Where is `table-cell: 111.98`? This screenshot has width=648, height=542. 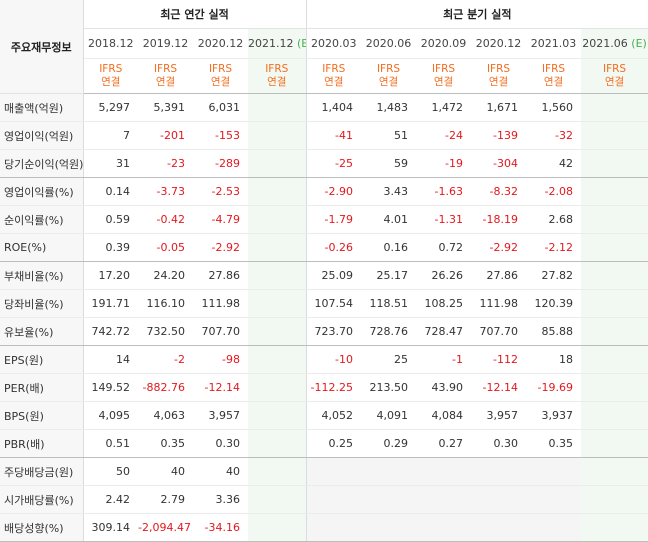 table-cell: 111.98 is located at coordinates (499, 303).